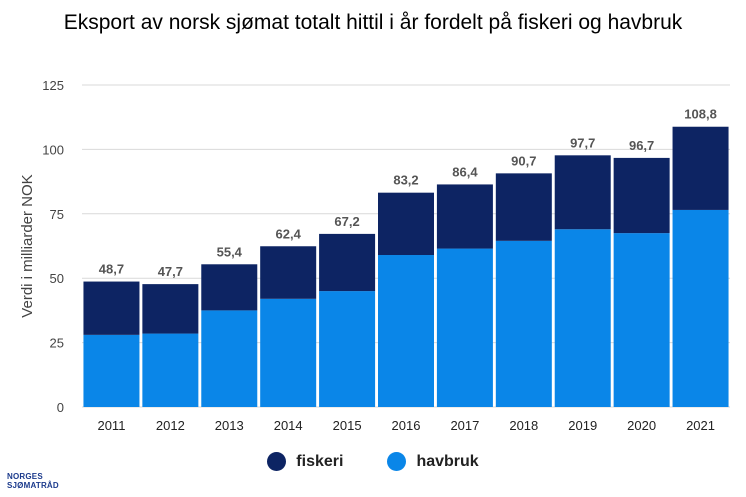  I want to click on legend-swatch-havbruk, so click(397, 461).